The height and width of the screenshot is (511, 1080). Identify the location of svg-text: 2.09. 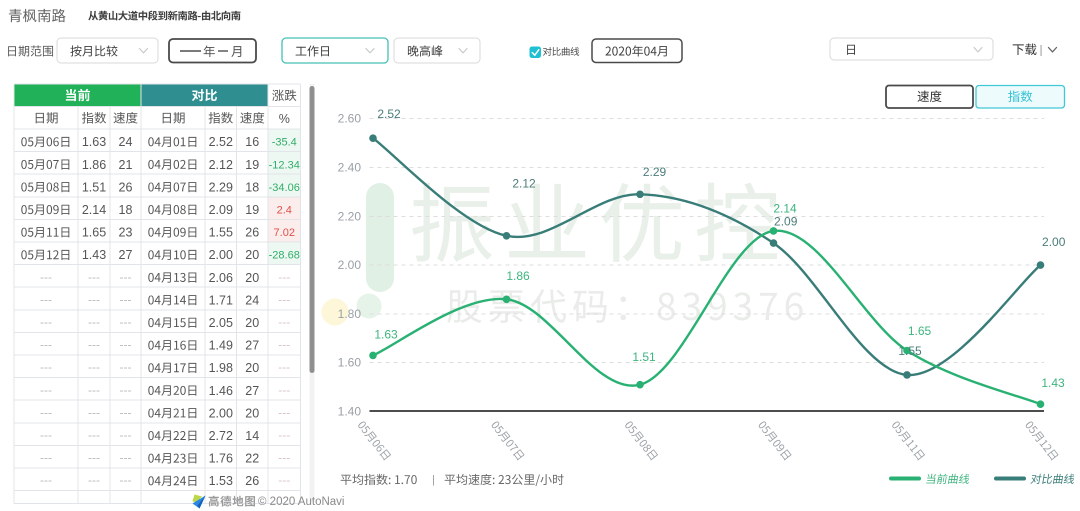
(221, 210).